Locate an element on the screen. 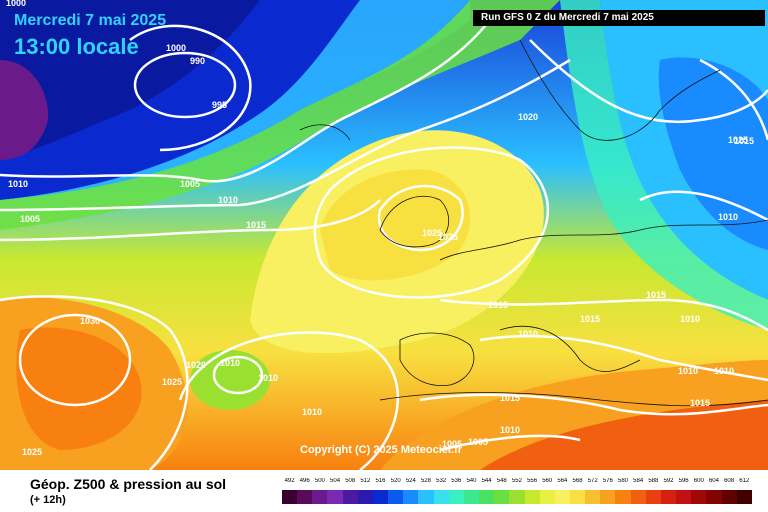  colorbar-tick-label: 536 is located at coordinates (456, 481).